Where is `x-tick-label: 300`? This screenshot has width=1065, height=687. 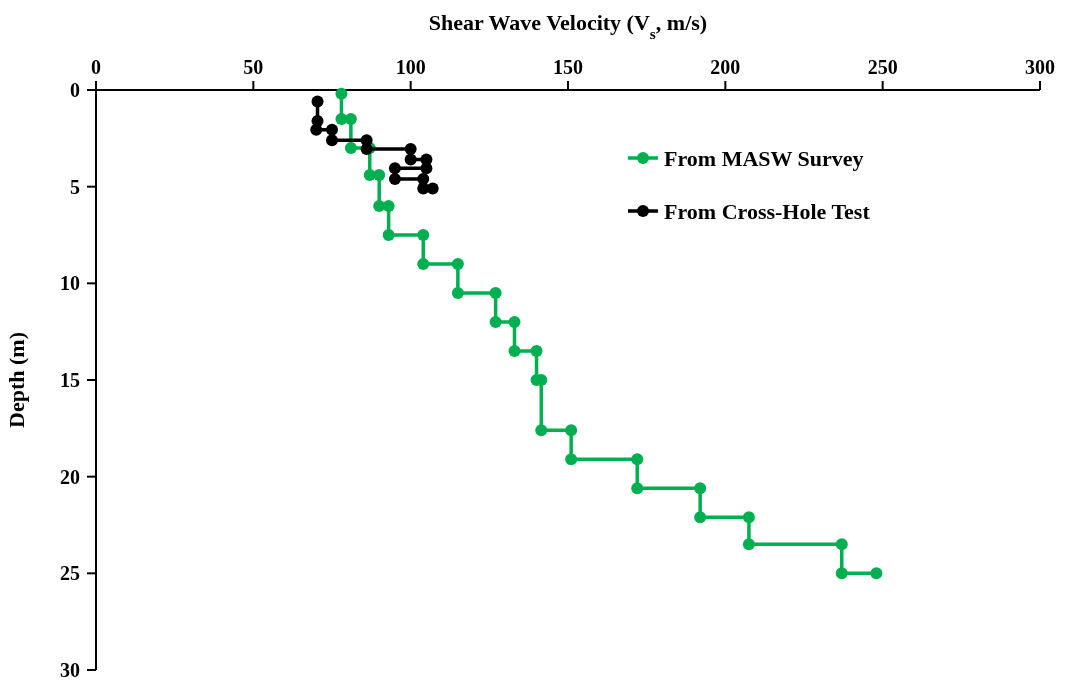 x-tick-label: 300 is located at coordinates (1040, 67).